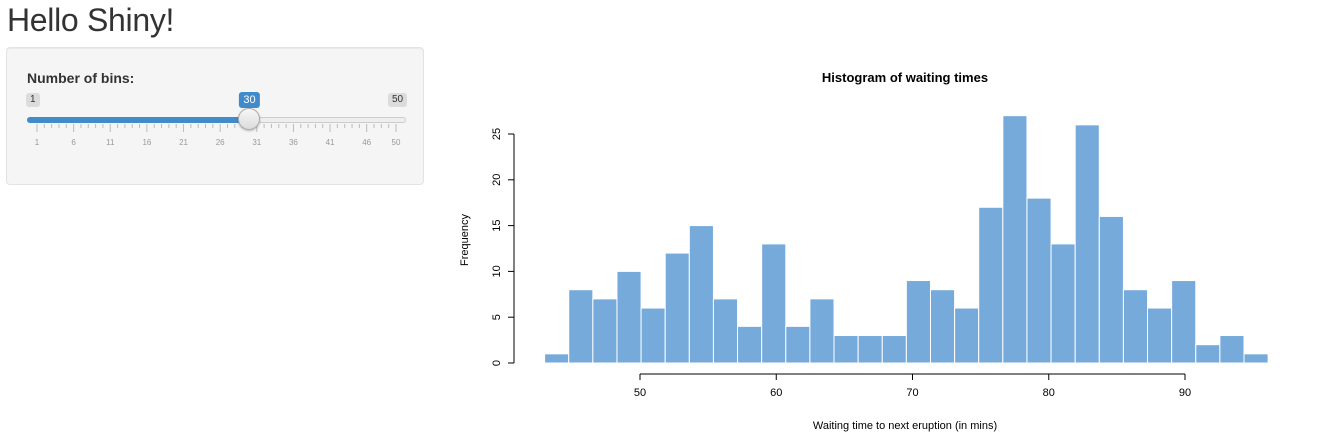 The width and height of the screenshot is (1329, 444). I want to click on slider-grid-label: 41, so click(330, 142).